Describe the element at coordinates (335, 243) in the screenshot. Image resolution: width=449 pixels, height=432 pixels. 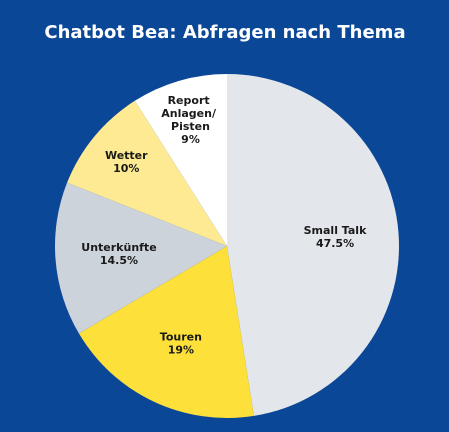
I see `slice-value-label: 47.5%` at that location.